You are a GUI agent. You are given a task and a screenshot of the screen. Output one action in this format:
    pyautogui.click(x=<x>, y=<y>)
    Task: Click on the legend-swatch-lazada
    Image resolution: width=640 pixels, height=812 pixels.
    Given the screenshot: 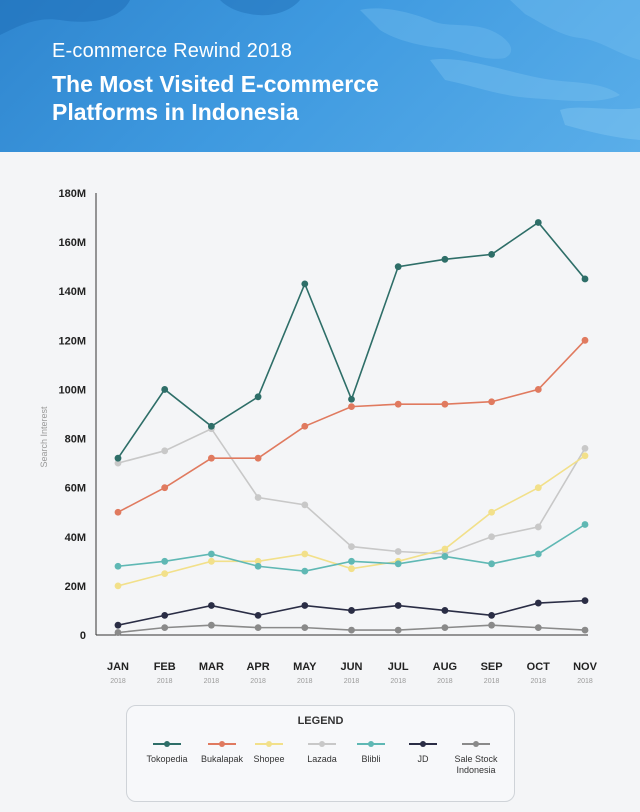 What is the action you would take?
    pyautogui.click(x=322, y=744)
    